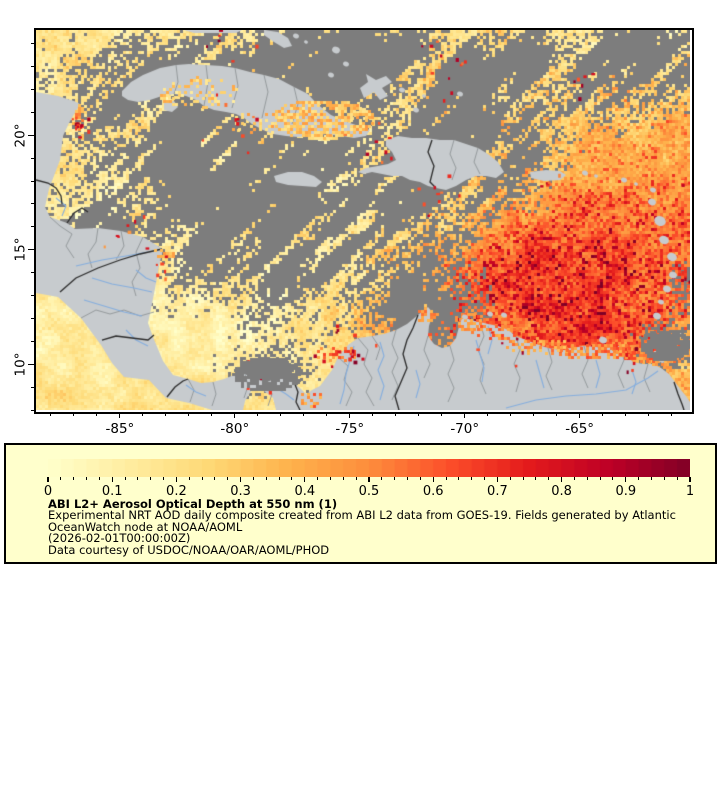 Image resolution: width=720 pixels, height=800 pixels. What do you see at coordinates (433, 491) in the screenshot?
I see `colorbar-tick-label: 0.6` at bounding box center [433, 491].